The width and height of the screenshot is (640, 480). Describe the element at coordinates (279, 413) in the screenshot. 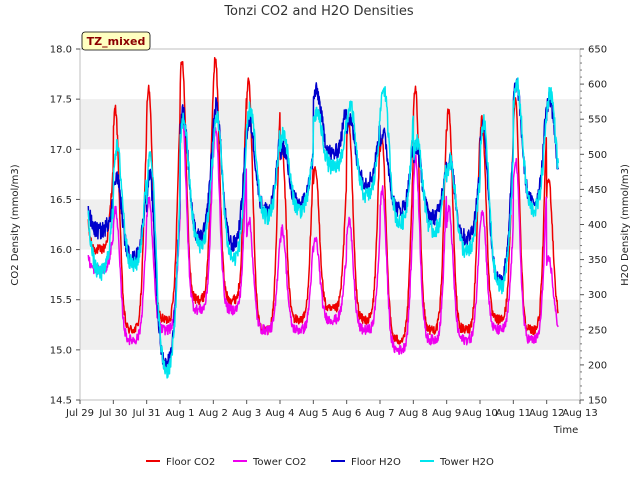

I see `x-tick-label: Aug 4` at that location.